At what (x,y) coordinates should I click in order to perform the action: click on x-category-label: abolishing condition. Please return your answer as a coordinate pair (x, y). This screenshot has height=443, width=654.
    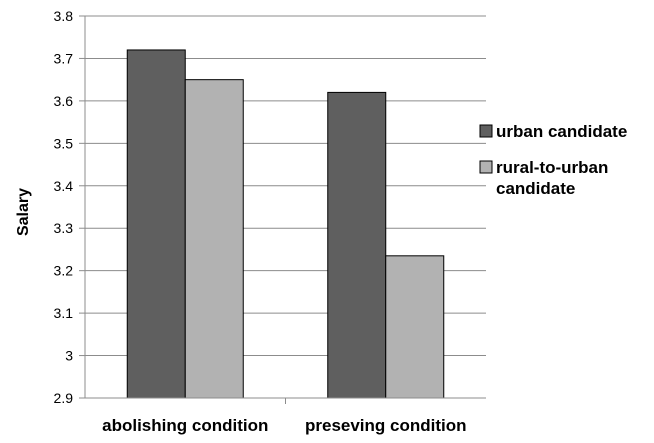
    Looking at the image, I should click on (185, 425).